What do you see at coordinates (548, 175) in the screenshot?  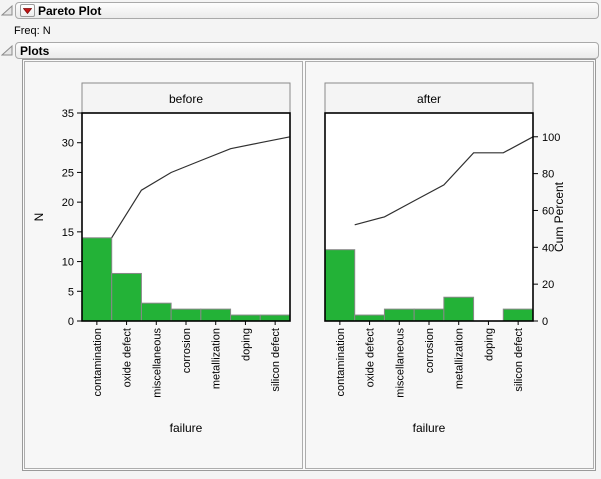 I see `y2-axis-tick-label: 80` at bounding box center [548, 175].